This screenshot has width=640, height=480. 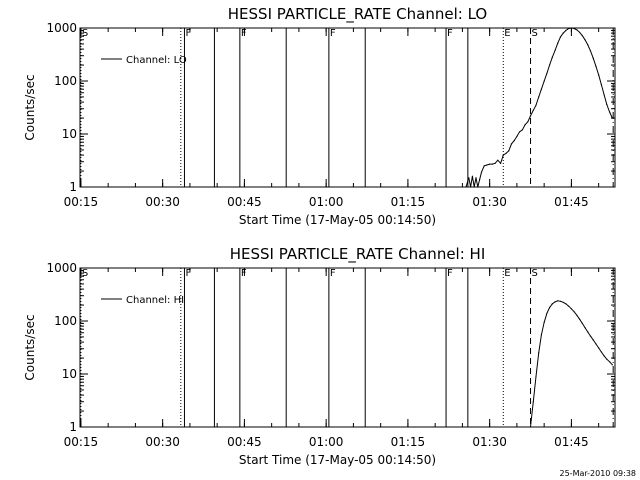 I want to click on plot-timestamp: 25-Mar-2010 09:38, so click(x=598, y=473).